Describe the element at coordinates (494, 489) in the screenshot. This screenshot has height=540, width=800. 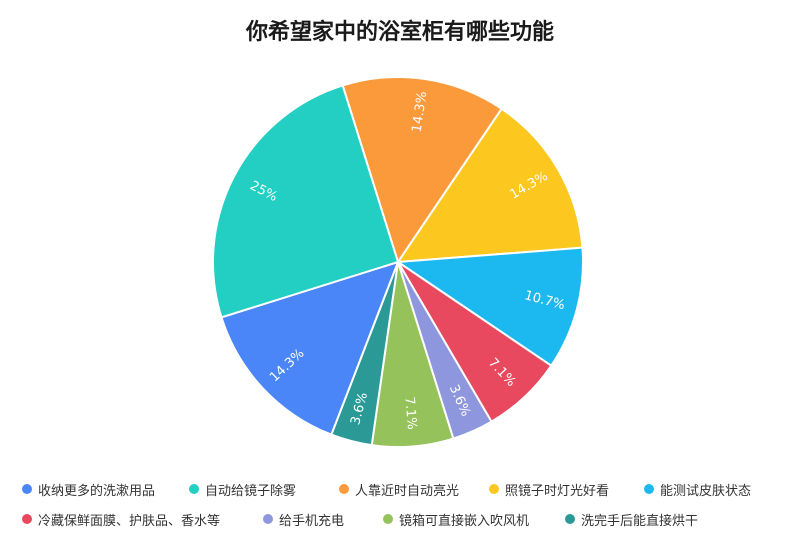
I see `legend-swatch-nice-lighting` at that location.